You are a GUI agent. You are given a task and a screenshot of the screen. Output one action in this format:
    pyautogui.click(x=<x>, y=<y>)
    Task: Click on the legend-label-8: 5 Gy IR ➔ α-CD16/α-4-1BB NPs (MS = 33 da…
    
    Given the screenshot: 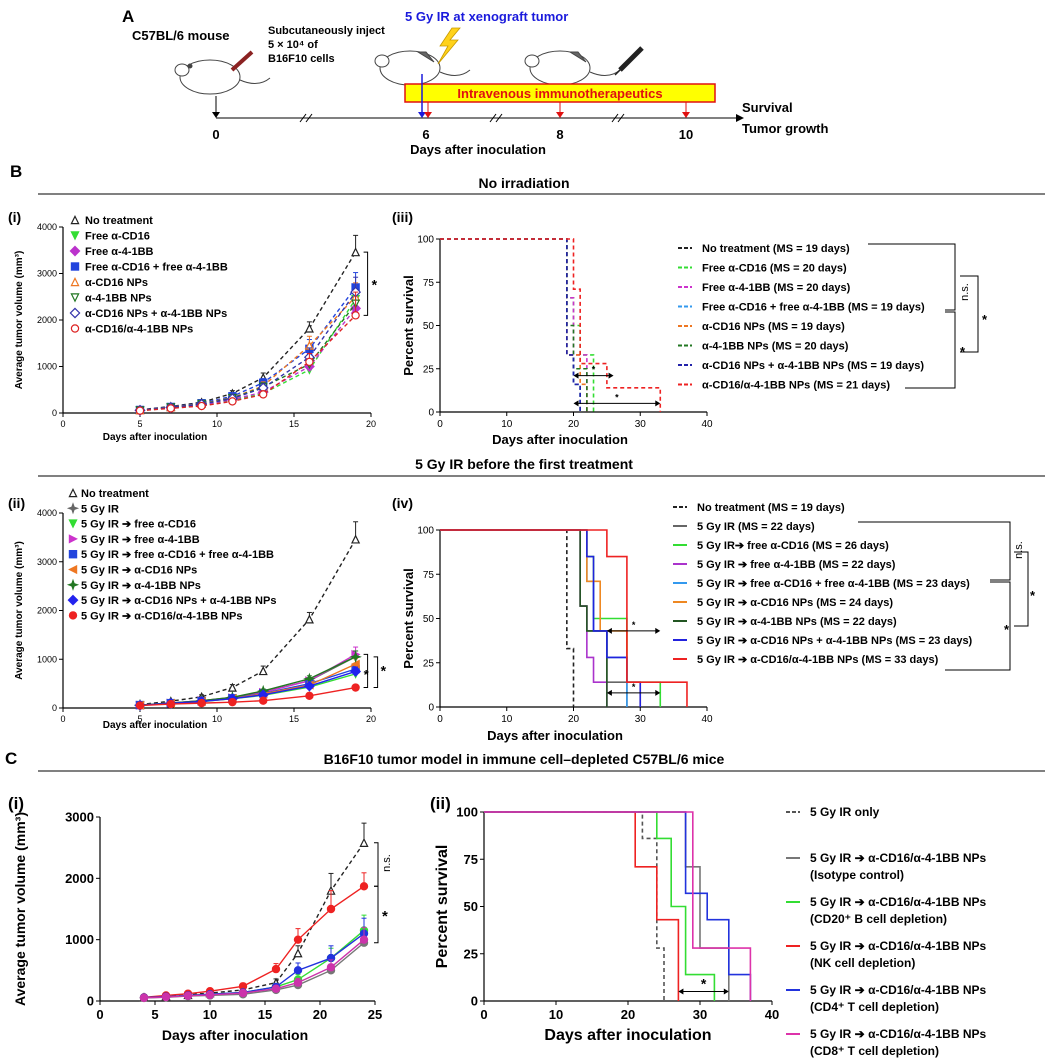 What is the action you would take?
    pyautogui.click(x=818, y=660)
    